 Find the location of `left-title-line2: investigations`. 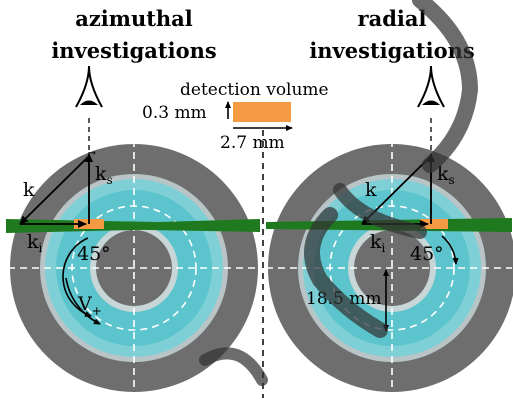

left-title-line2: investigations is located at coordinates (133, 50).